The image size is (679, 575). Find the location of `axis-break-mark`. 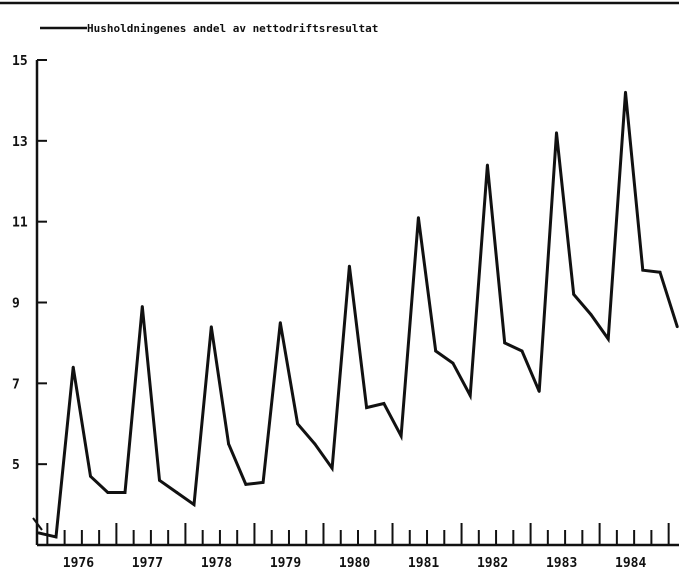

axis-break-mark is located at coordinates (37, 524).